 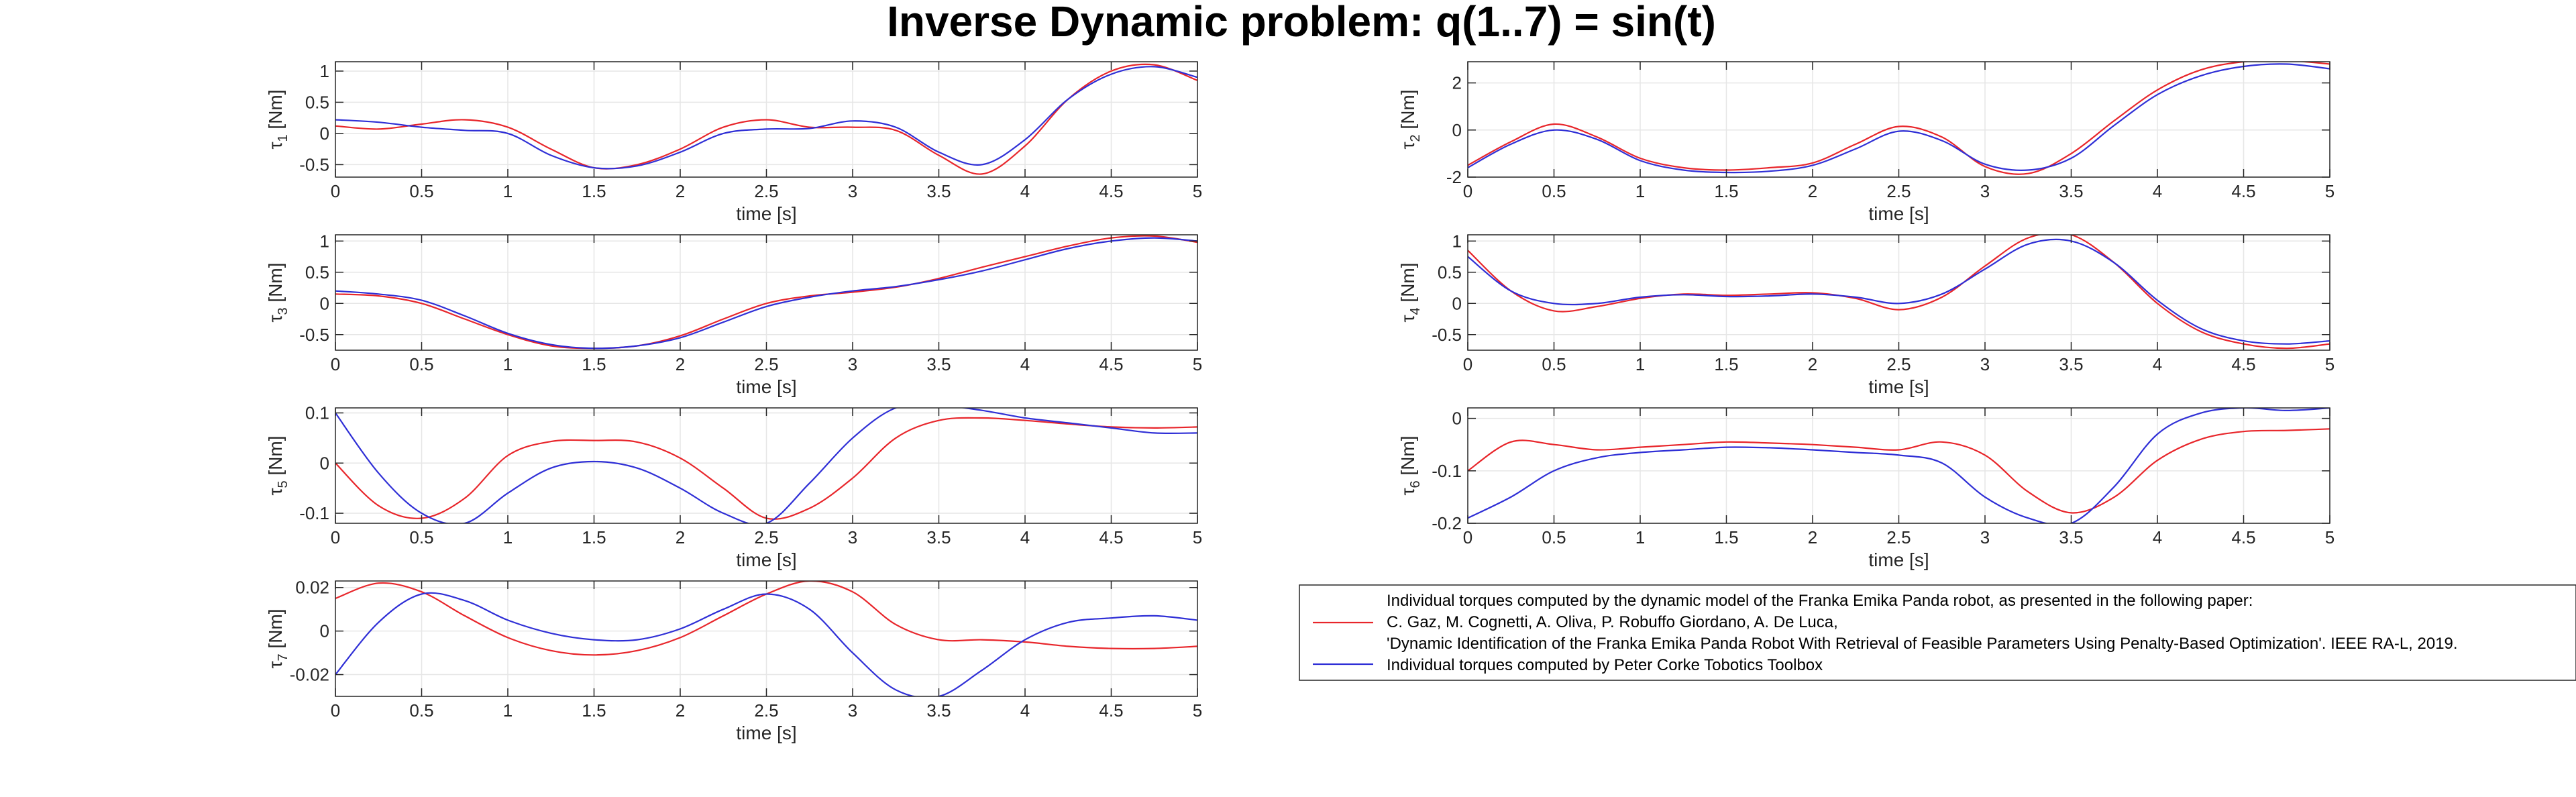 What do you see at coordinates (312, 588) in the screenshot?
I see `y-tick-label: 0.02` at bounding box center [312, 588].